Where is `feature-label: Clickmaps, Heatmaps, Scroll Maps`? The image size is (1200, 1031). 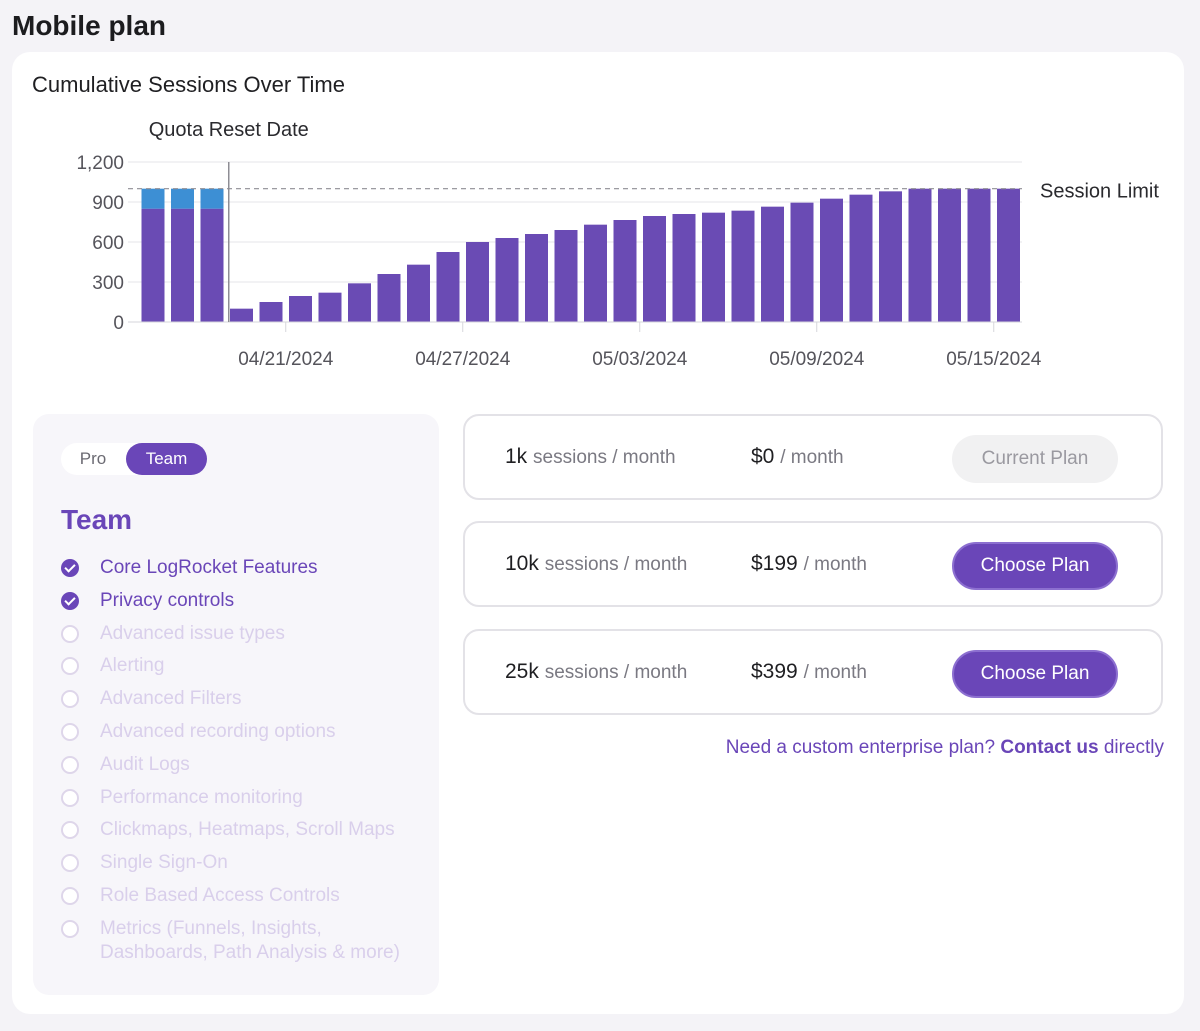
feature-label: Clickmaps, Heatmaps, Scroll Maps is located at coordinates (247, 830).